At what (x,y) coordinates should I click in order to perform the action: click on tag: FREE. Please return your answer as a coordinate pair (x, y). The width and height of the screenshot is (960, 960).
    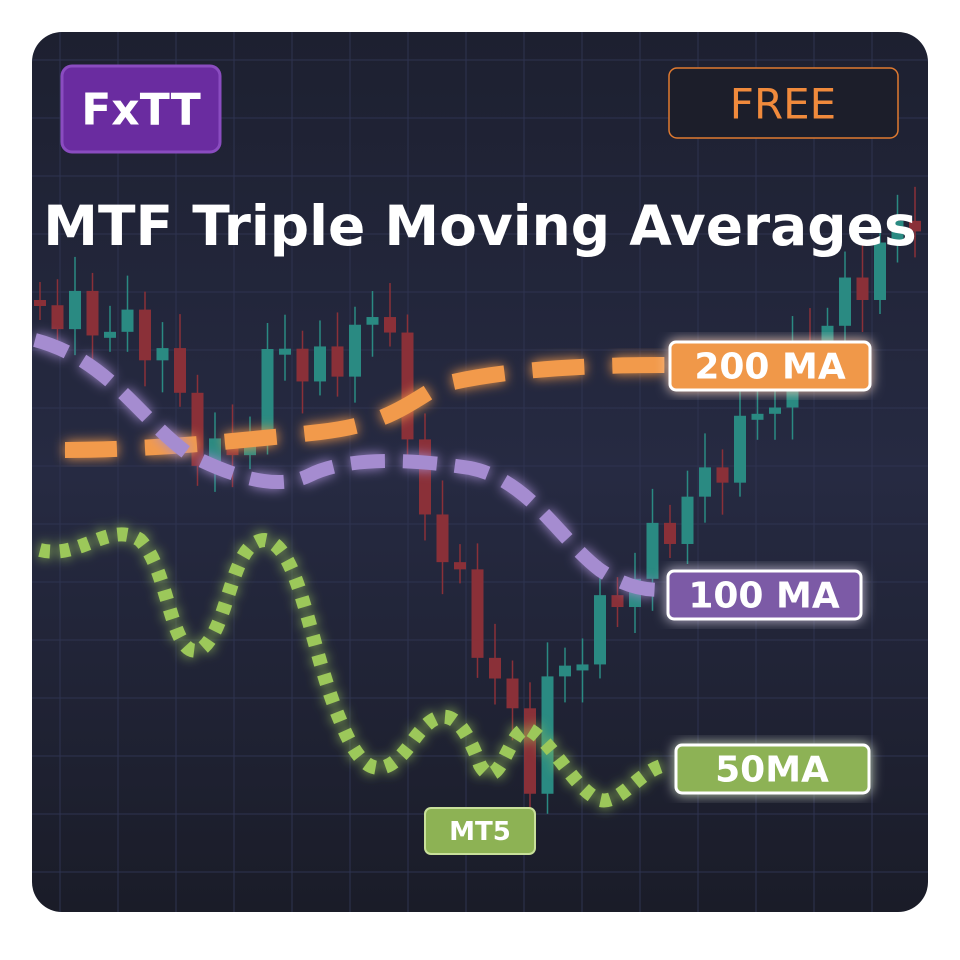
    Looking at the image, I should click on (783, 104).